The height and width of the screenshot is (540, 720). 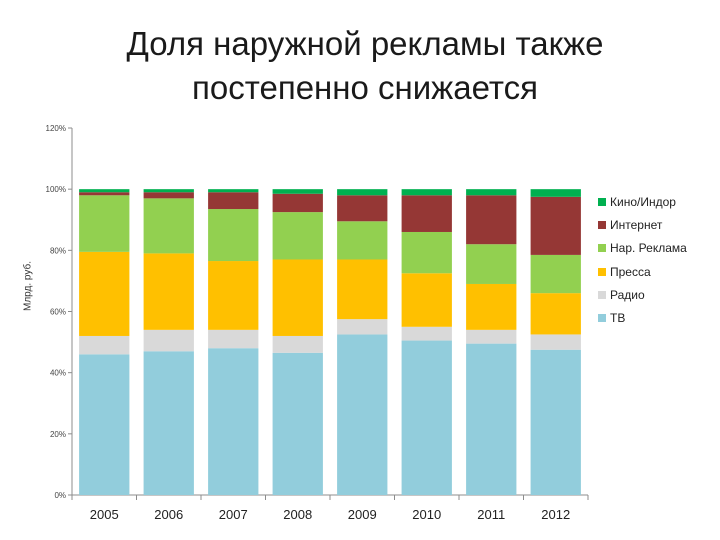 What do you see at coordinates (104, 514) in the screenshot?
I see `x-tick-label: 2005` at bounding box center [104, 514].